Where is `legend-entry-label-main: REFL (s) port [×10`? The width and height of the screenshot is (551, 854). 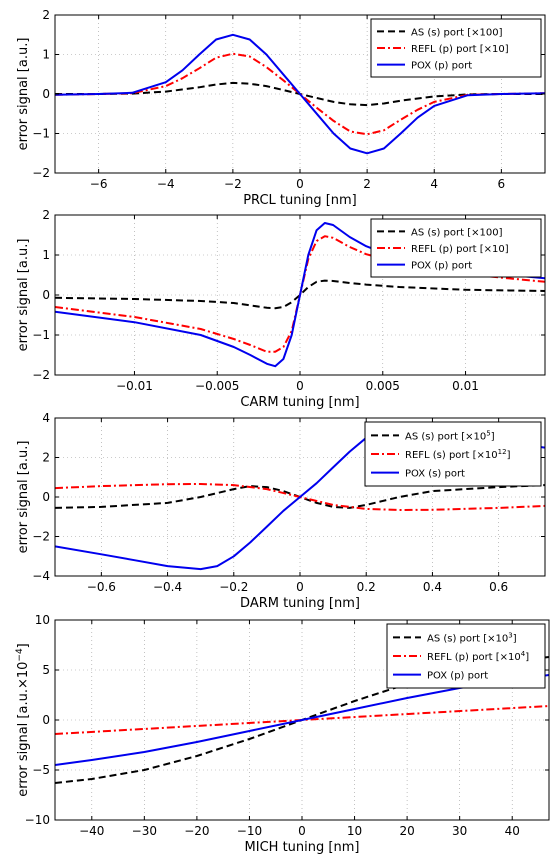 legend-entry-label-main: REFL (s) port [×10 is located at coordinates (451, 455).